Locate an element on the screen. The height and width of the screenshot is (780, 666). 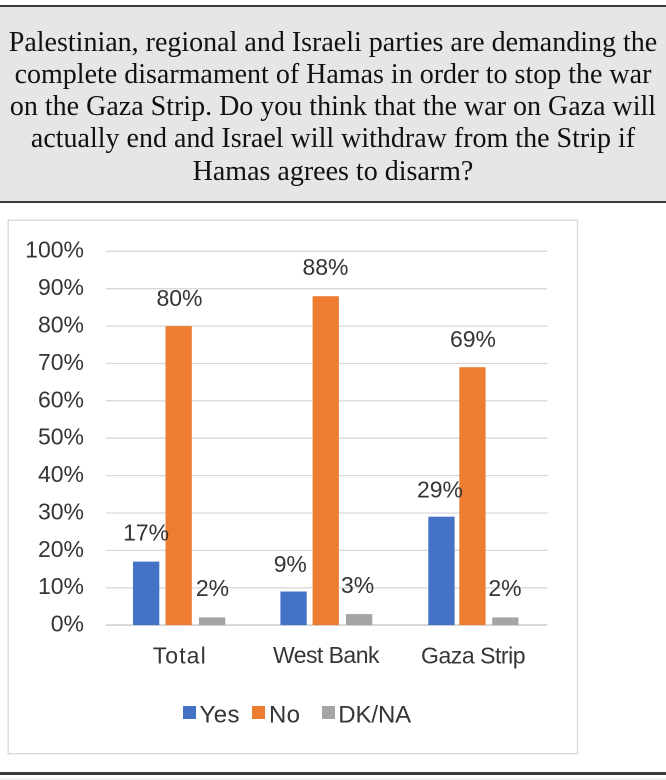
svg-text: No is located at coordinates (284, 714).